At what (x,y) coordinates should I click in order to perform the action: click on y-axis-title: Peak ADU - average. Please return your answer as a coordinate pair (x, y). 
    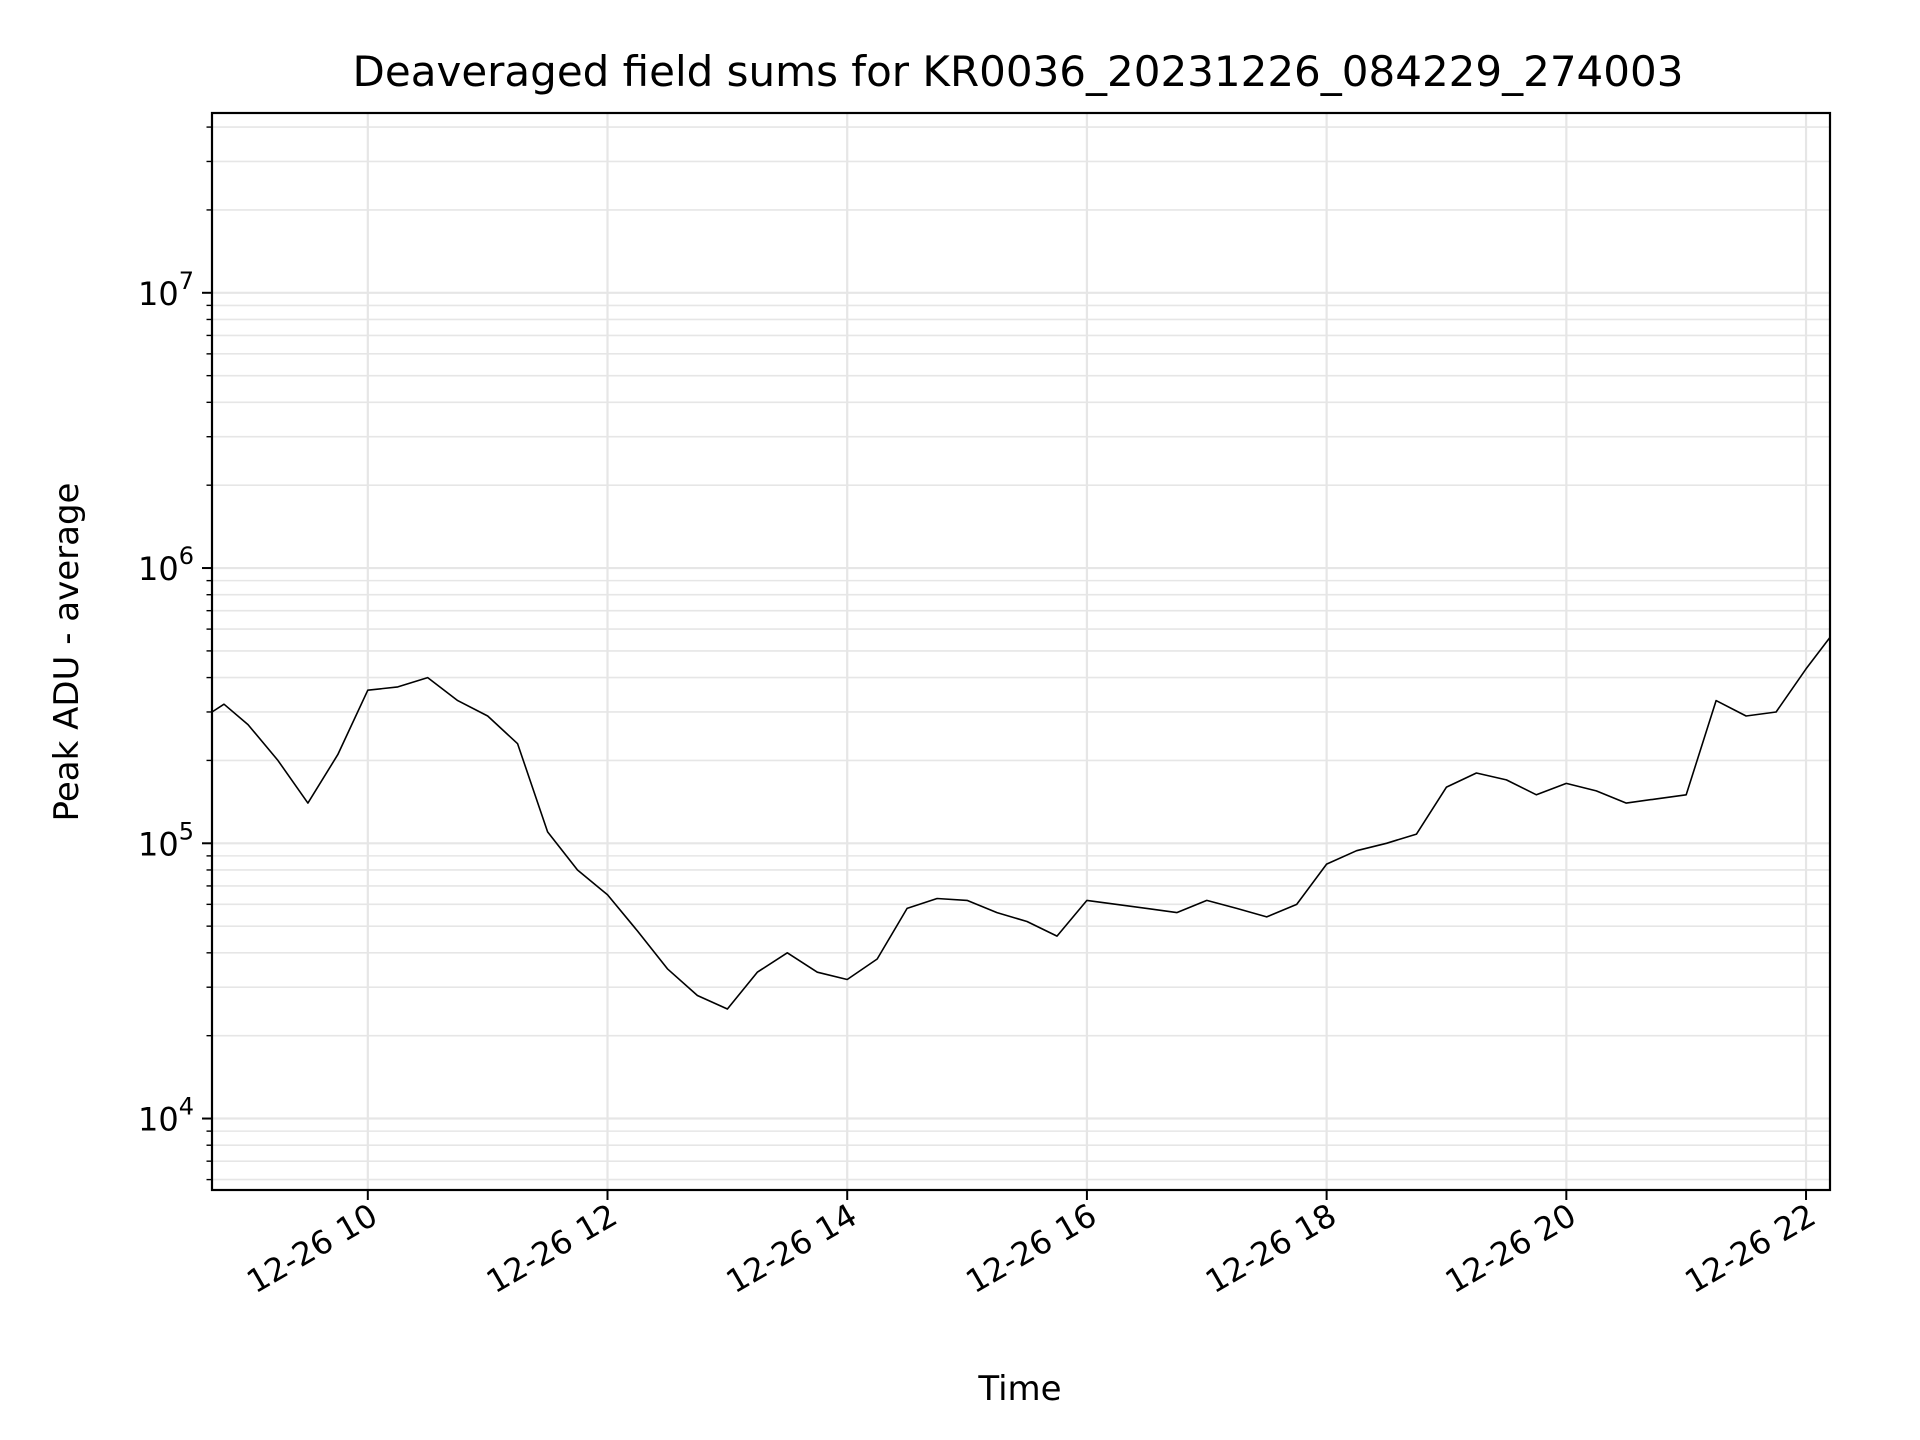
    Looking at the image, I should click on (67, 652).